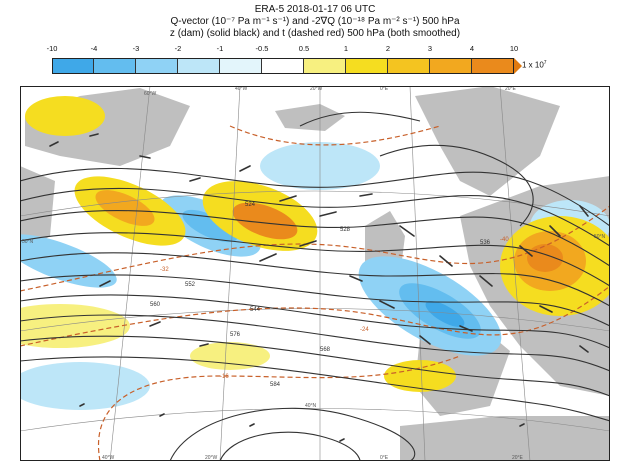 The height and width of the screenshot is (467, 630). What do you see at coordinates (364, 330) in the screenshot?
I see `temp-label-24: -24` at bounding box center [364, 330].